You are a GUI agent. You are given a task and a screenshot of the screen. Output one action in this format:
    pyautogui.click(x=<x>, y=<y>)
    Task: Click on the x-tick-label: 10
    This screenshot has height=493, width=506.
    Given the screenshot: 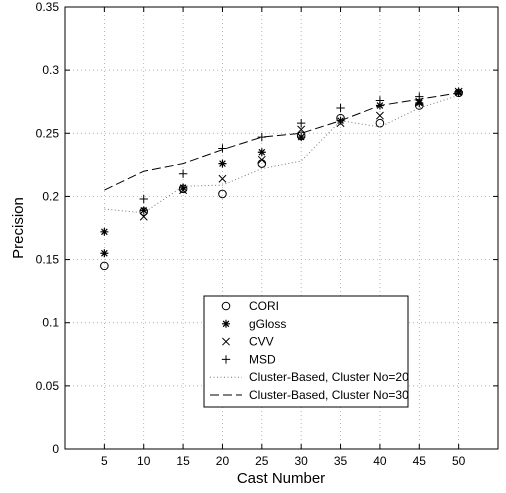 What is the action you would take?
    pyautogui.click(x=144, y=461)
    